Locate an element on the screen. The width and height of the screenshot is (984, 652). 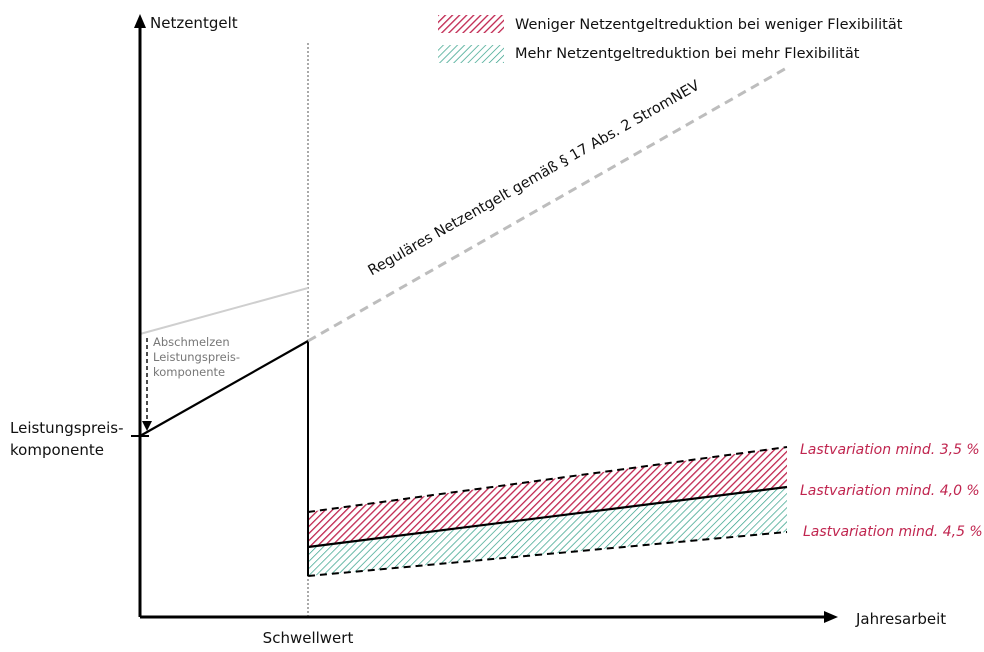
variation-label-4-0: Lastvariation mind. 4,0 % is located at coordinates (890, 491).